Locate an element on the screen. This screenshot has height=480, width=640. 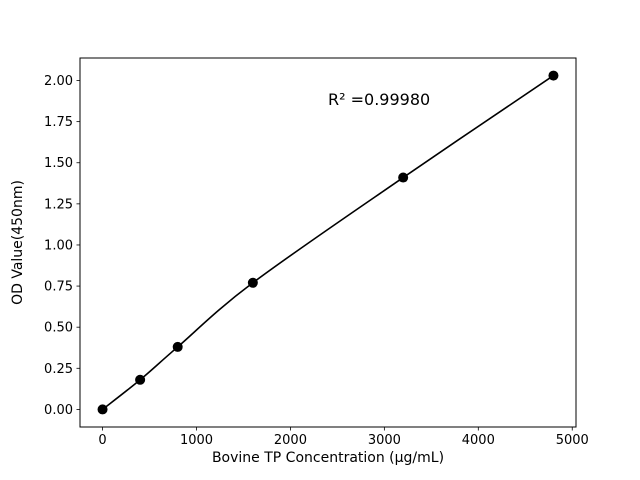
x-axis-tick-label: 2000 is located at coordinates (290, 440).